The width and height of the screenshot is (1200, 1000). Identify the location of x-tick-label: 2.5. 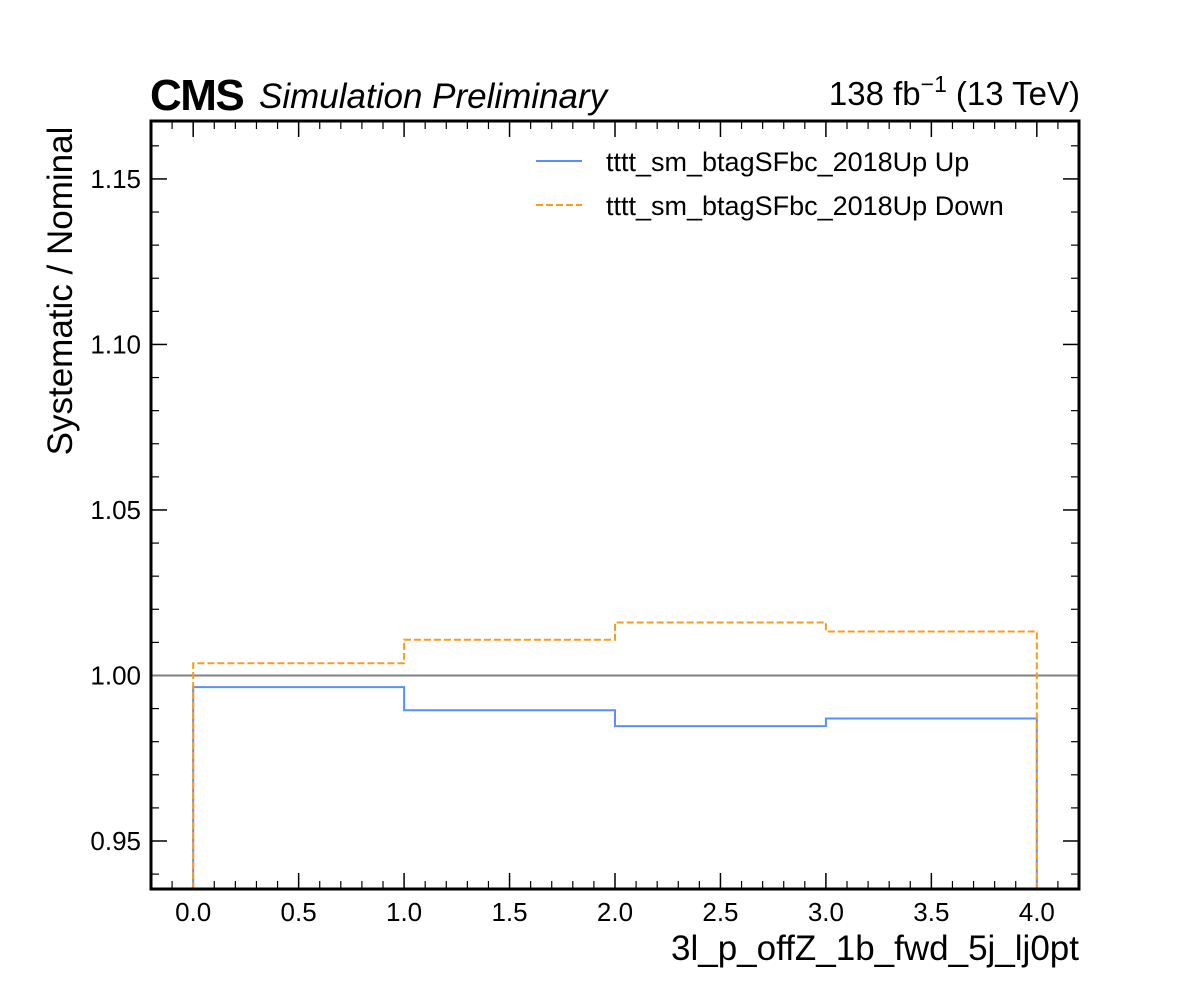
(720, 912).